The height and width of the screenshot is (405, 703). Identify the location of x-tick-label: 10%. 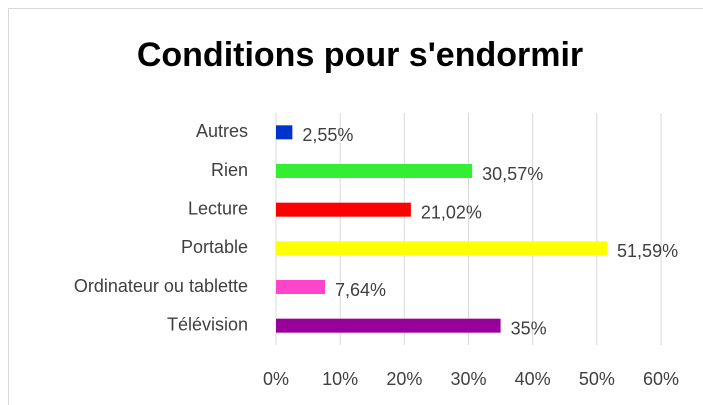
(340, 379).